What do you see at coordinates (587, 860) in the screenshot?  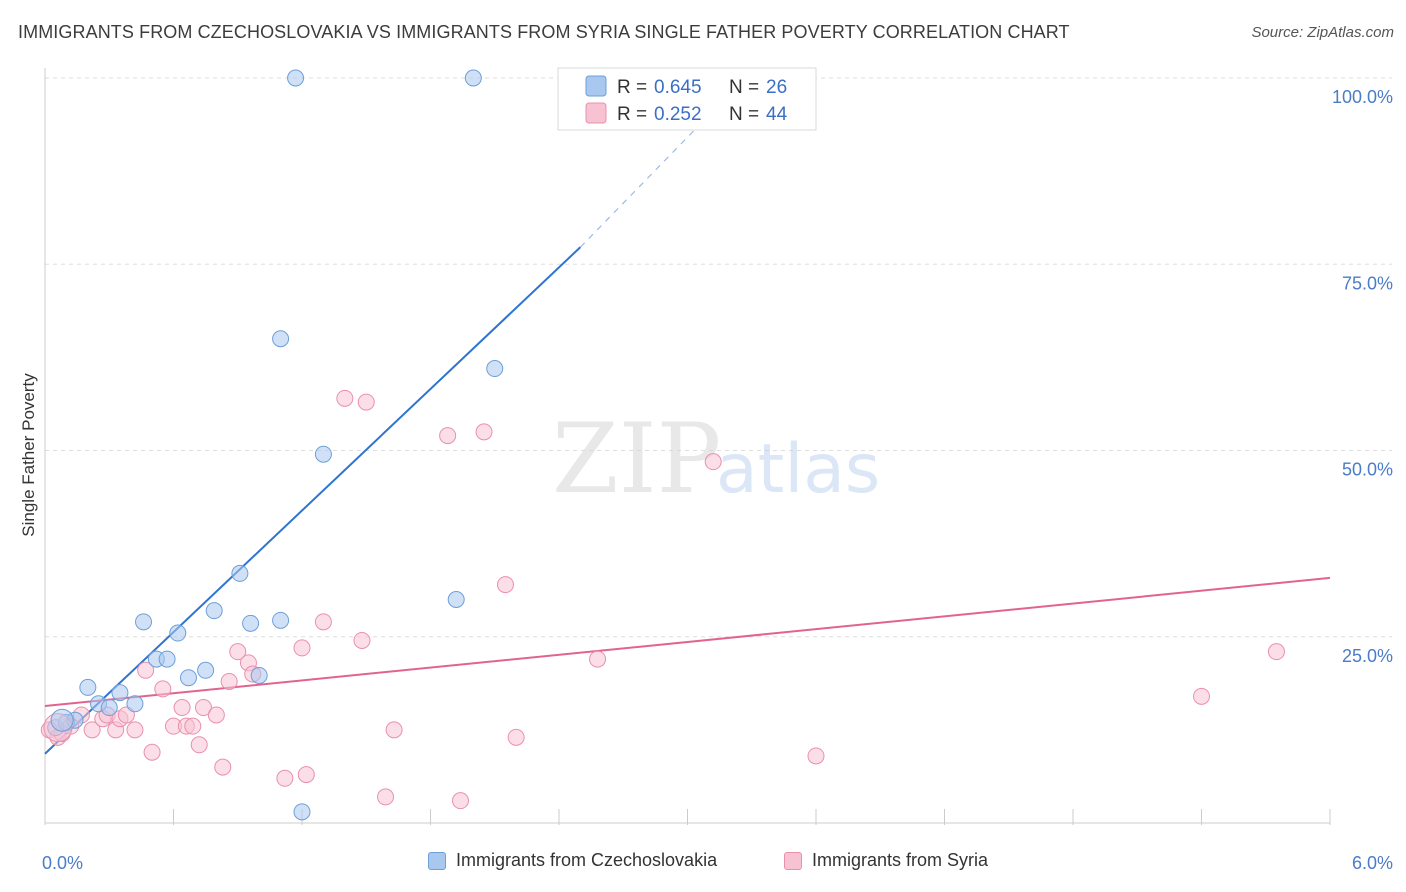 I see `bottom-legend-label-czechoslovakia: Immigrants from Czechoslovakia` at bounding box center [587, 860].